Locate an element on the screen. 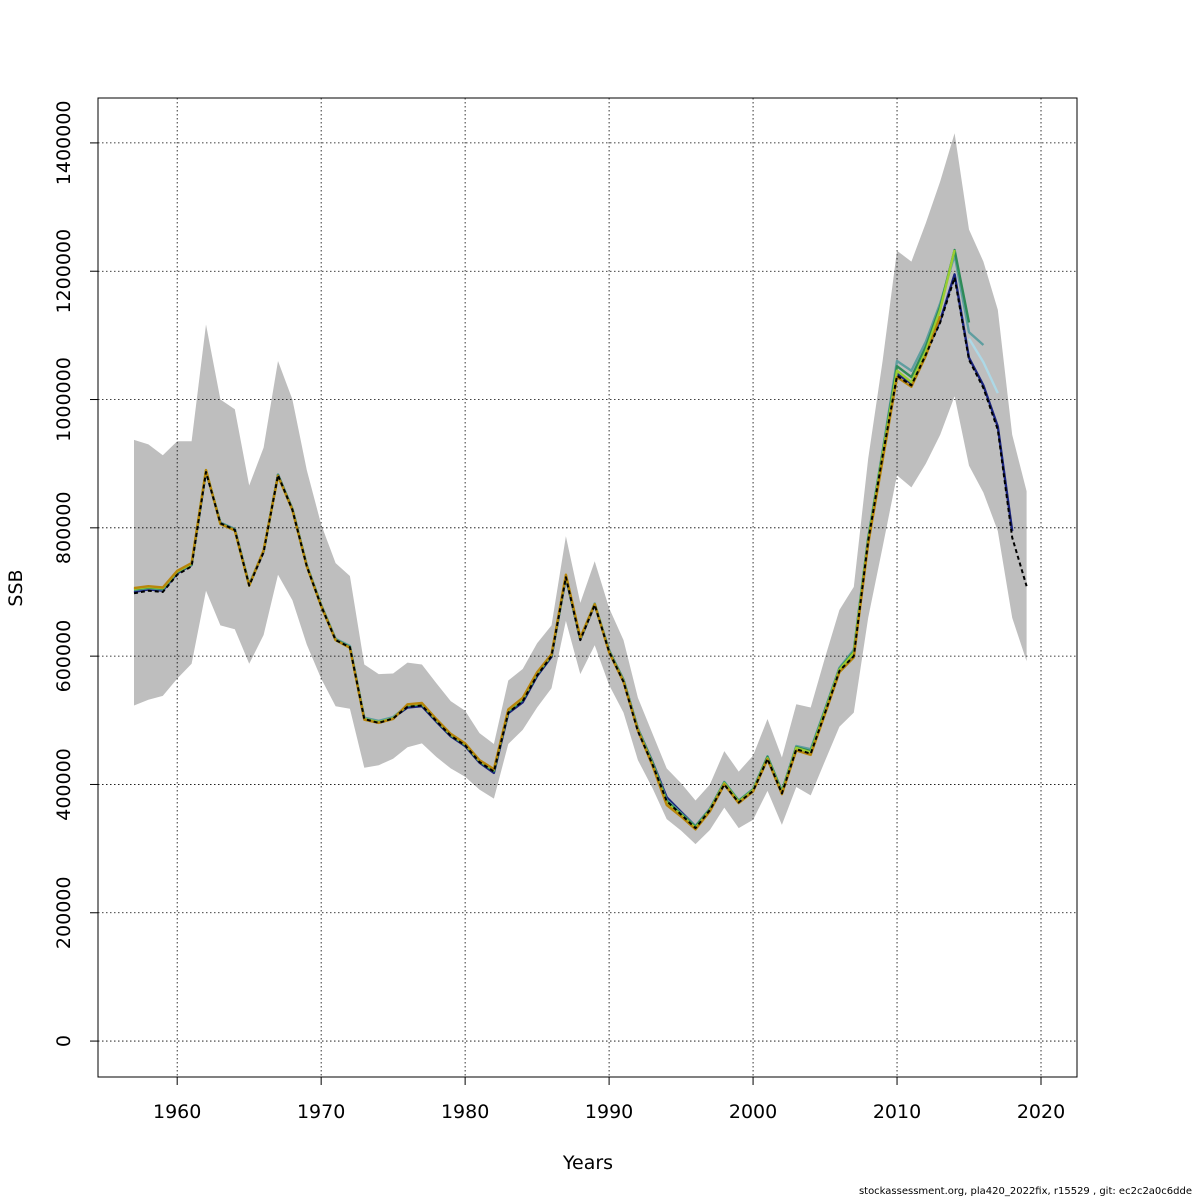 Image resolution: width=1200 pixels, height=1200 pixels. y-tick-label: 1000000 is located at coordinates (64, 399).